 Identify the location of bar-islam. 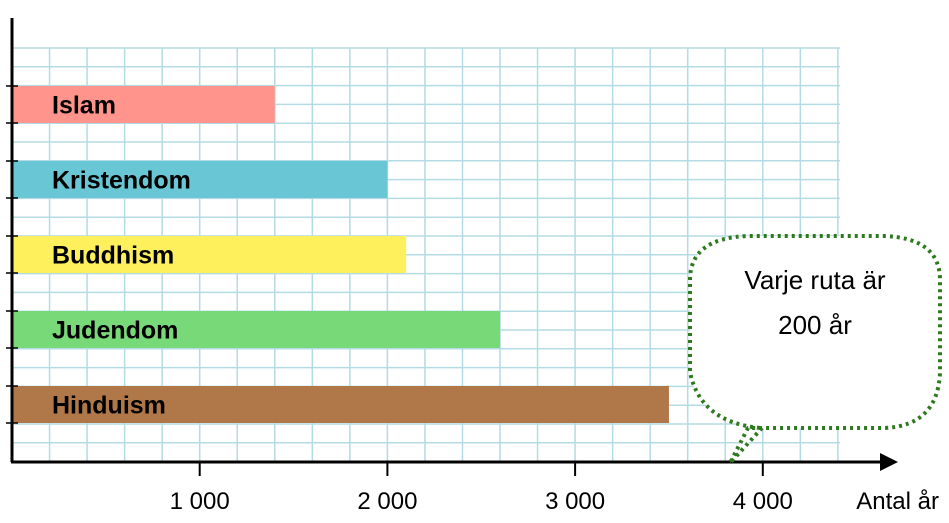
(143, 104).